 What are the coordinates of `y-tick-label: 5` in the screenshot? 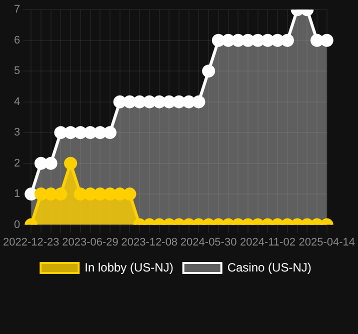 It's located at (17, 71).